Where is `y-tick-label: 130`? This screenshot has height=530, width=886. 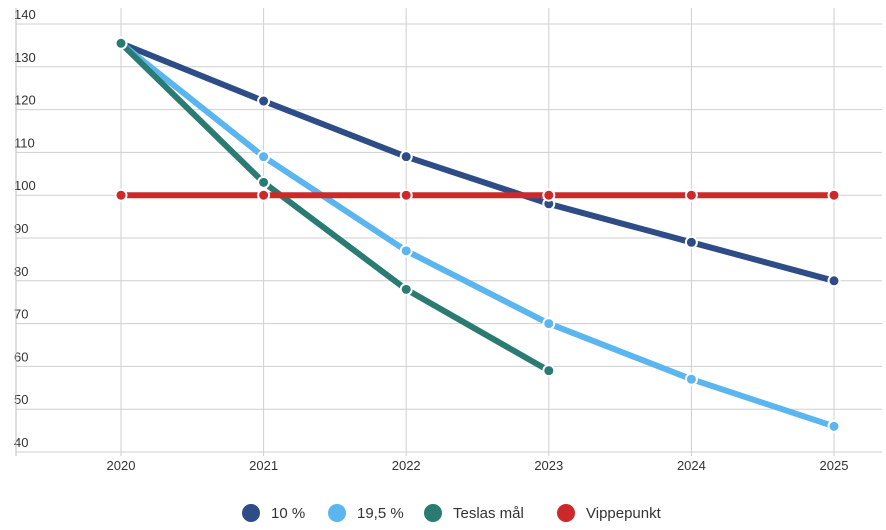
y-tick-label: 130 is located at coordinates (25, 57).